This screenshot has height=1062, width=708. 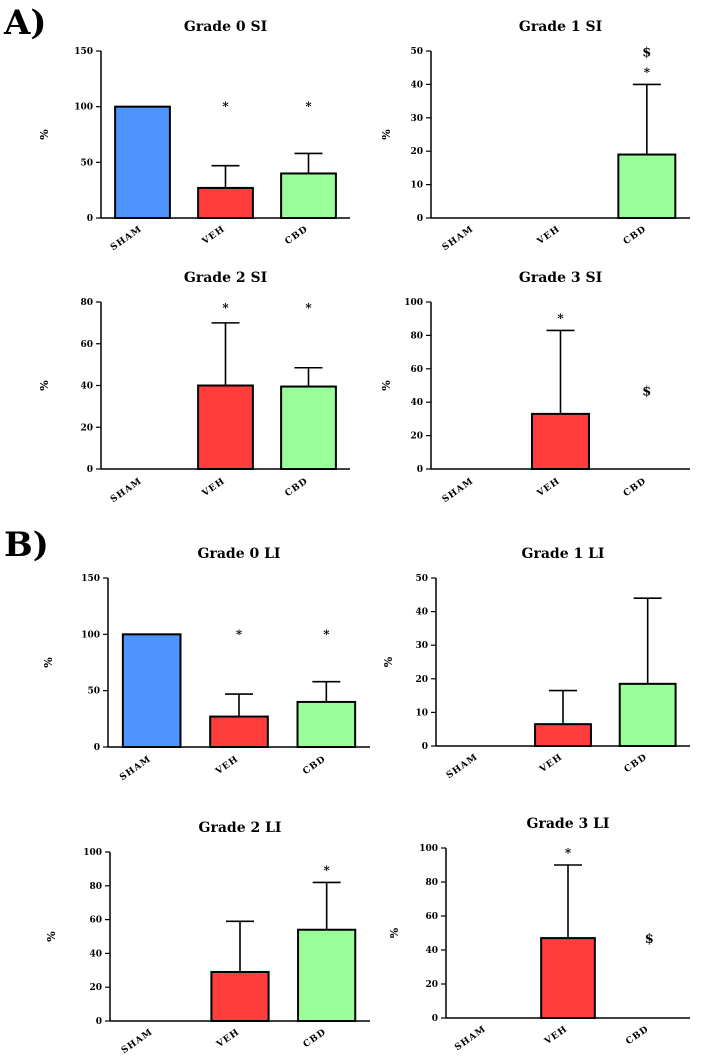 What do you see at coordinates (240, 828) in the screenshot?
I see `chart-title: Grade 2 LI` at bounding box center [240, 828].